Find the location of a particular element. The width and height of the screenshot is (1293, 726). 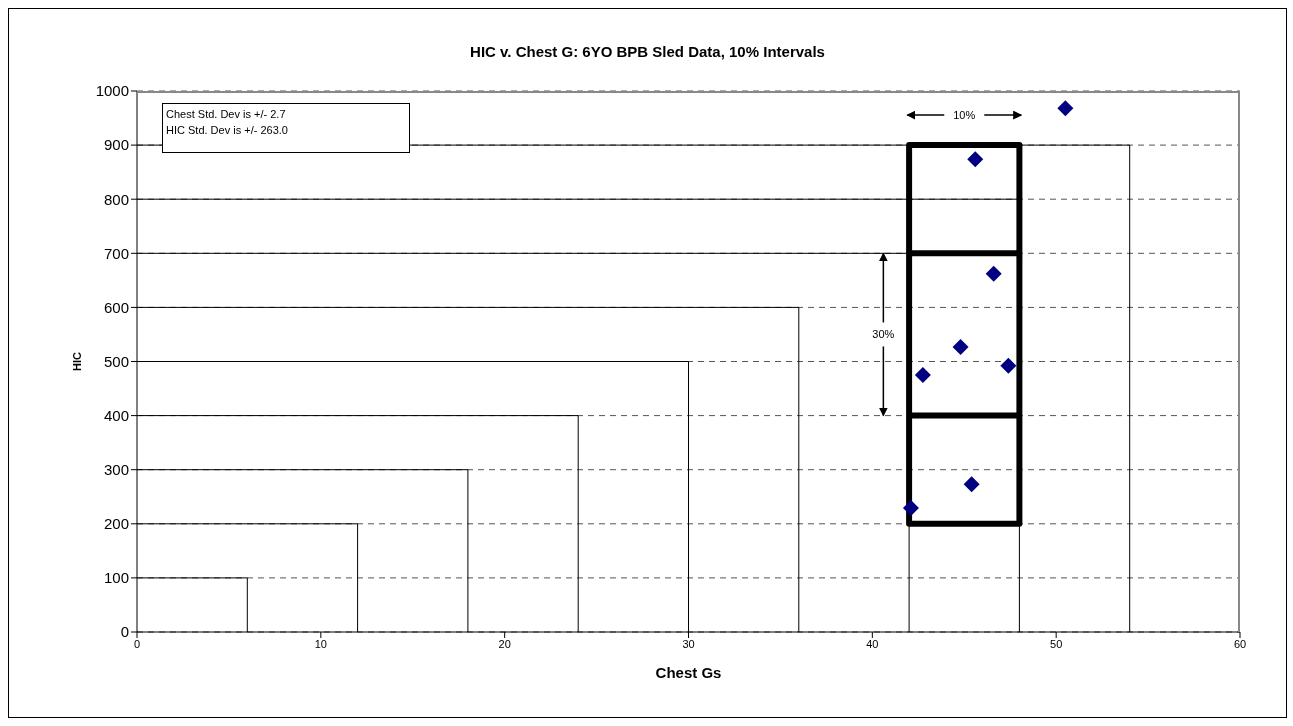

x-tick-label: 50 is located at coordinates (1056, 643).